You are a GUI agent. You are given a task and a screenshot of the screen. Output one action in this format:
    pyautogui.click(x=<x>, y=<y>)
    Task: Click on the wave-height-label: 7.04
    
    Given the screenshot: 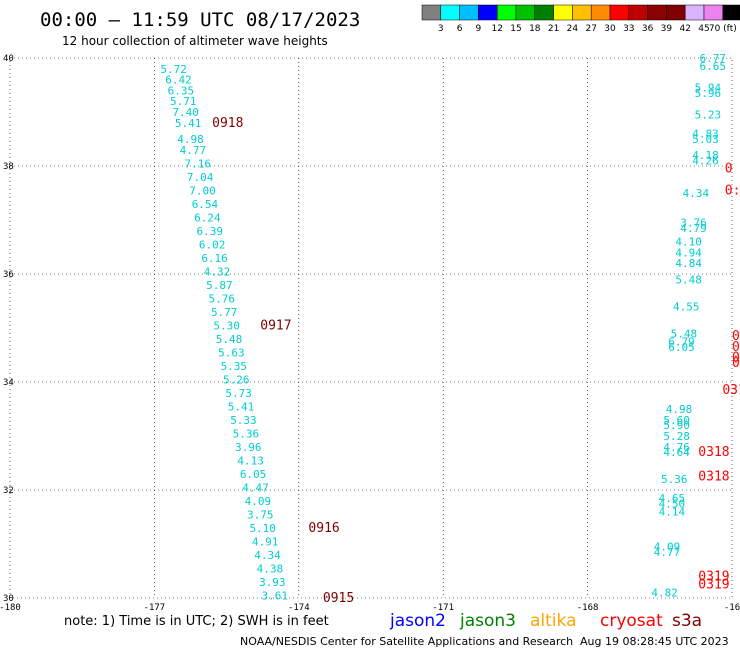 What is the action you would take?
    pyautogui.click(x=200, y=177)
    